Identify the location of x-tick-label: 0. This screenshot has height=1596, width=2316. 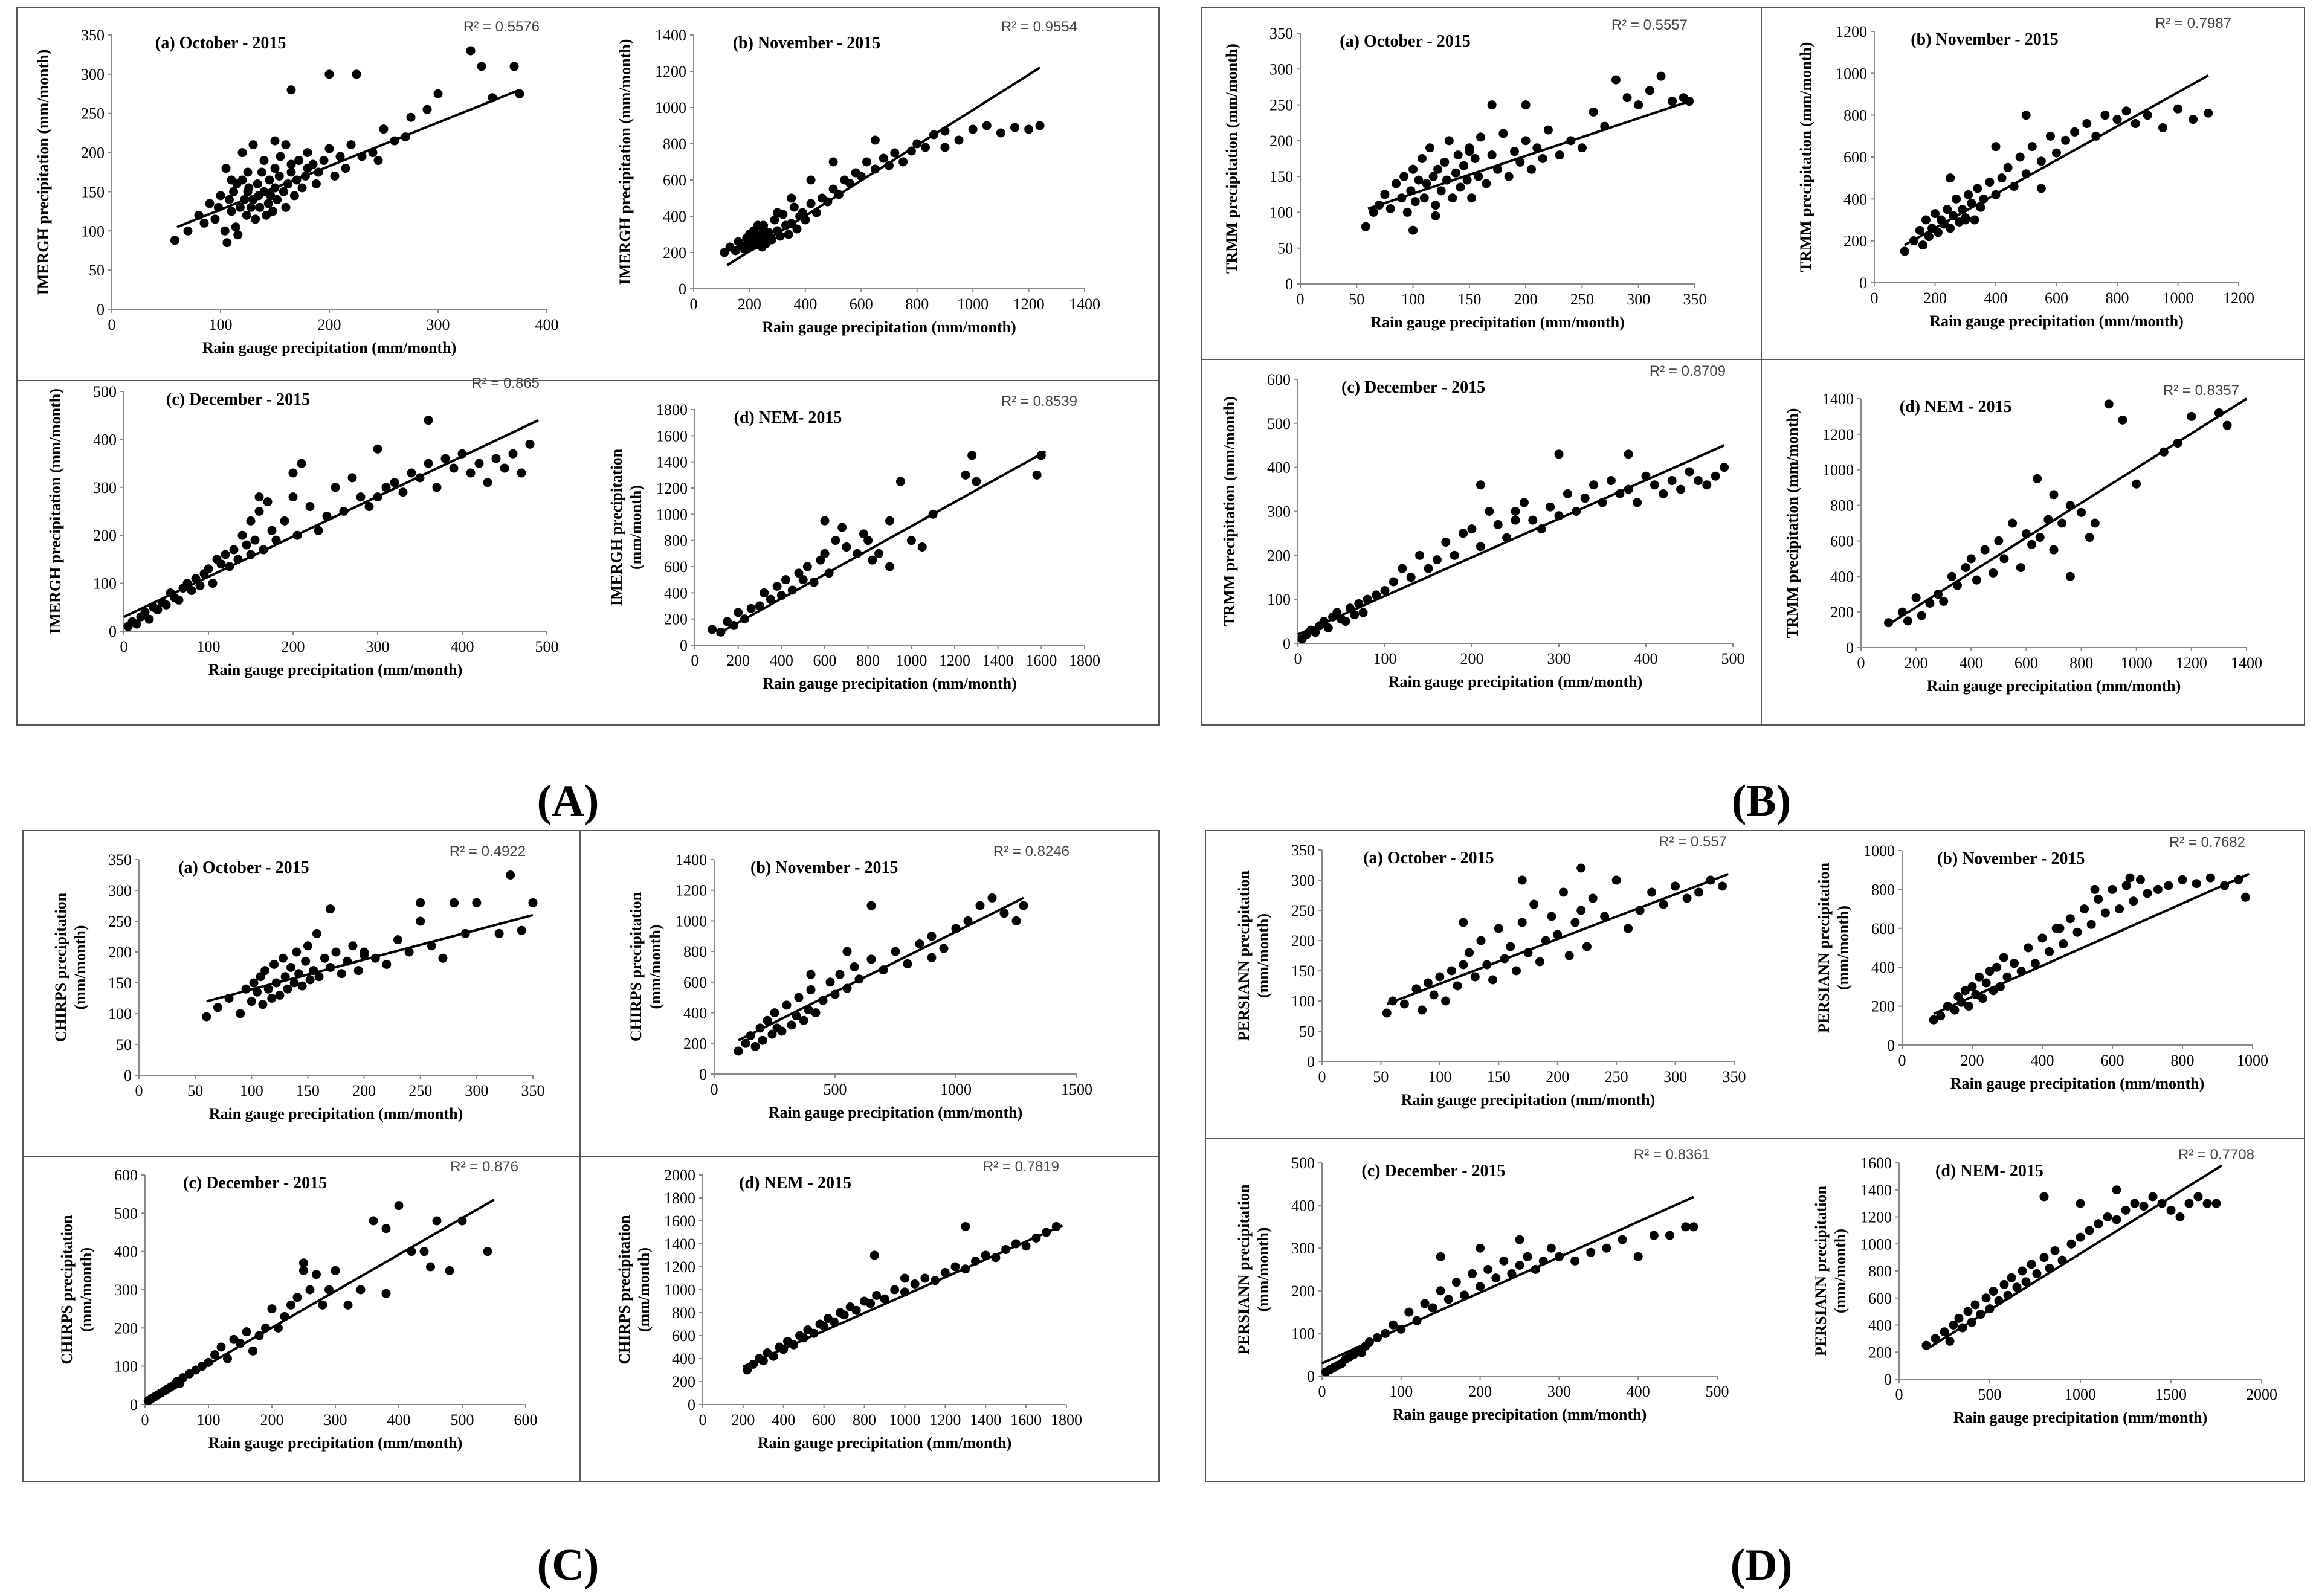
(1322, 1077).